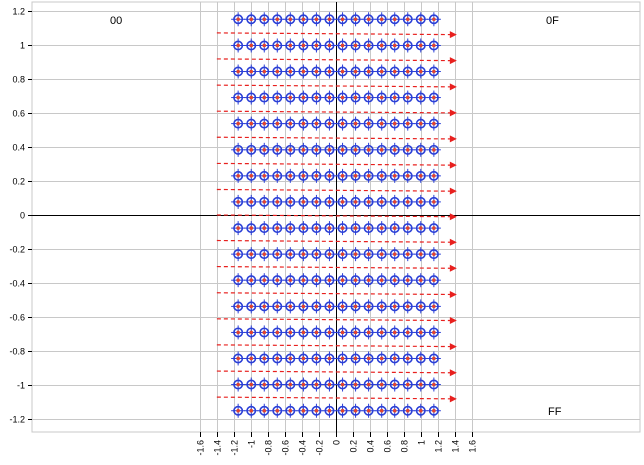  I want to click on y-tick-label: -1.2, so click(17, 420).